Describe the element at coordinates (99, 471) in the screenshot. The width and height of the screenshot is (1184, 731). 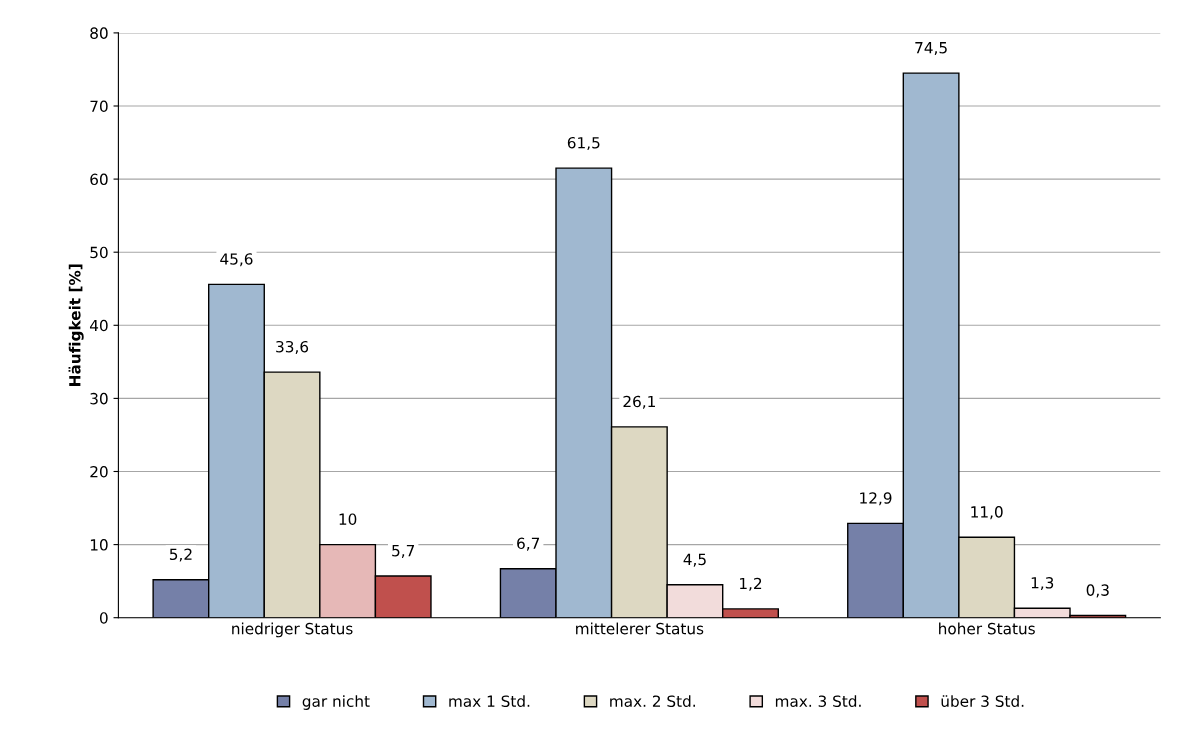
I see `y-tick-label: 20` at that location.